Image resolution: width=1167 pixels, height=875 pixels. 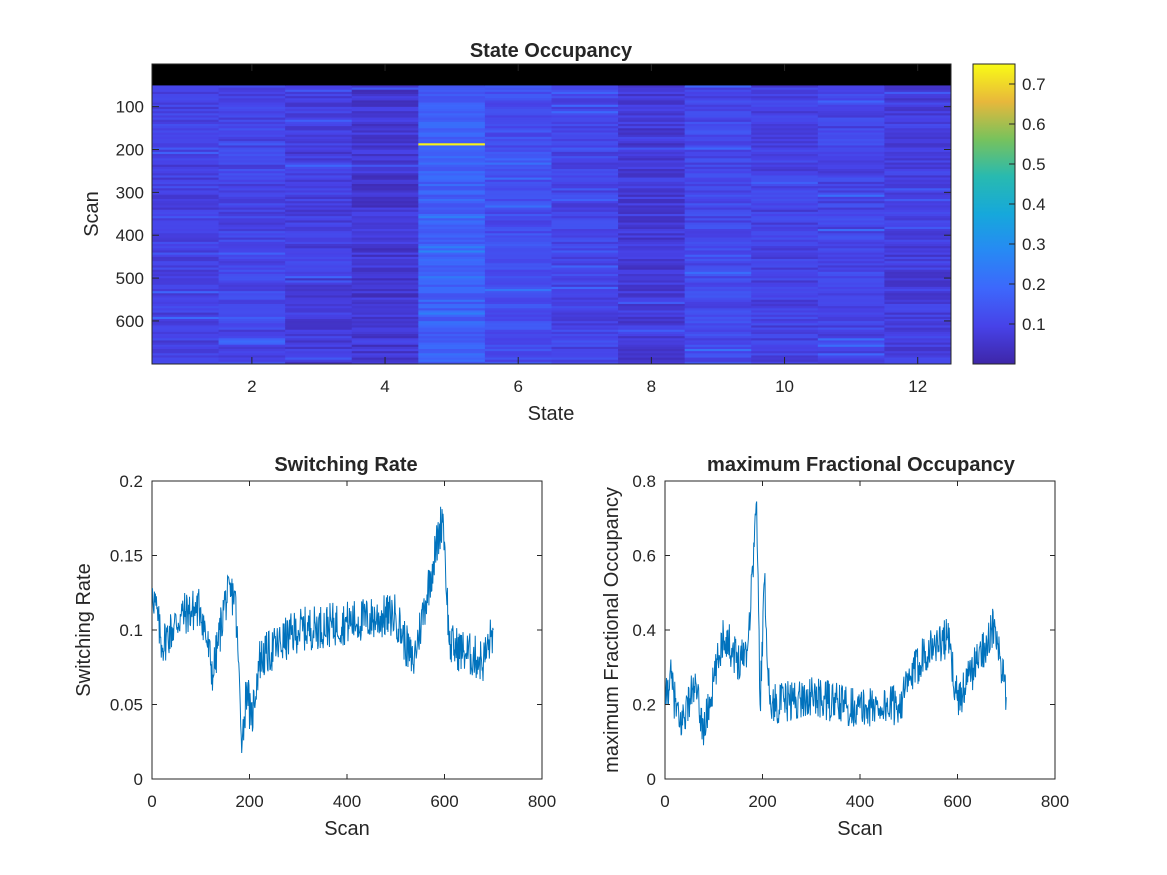 What do you see at coordinates (651, 779) in the screenshot?
I see `max-occupancy-y-tick-label: 0` at bounding box center [651, 779].